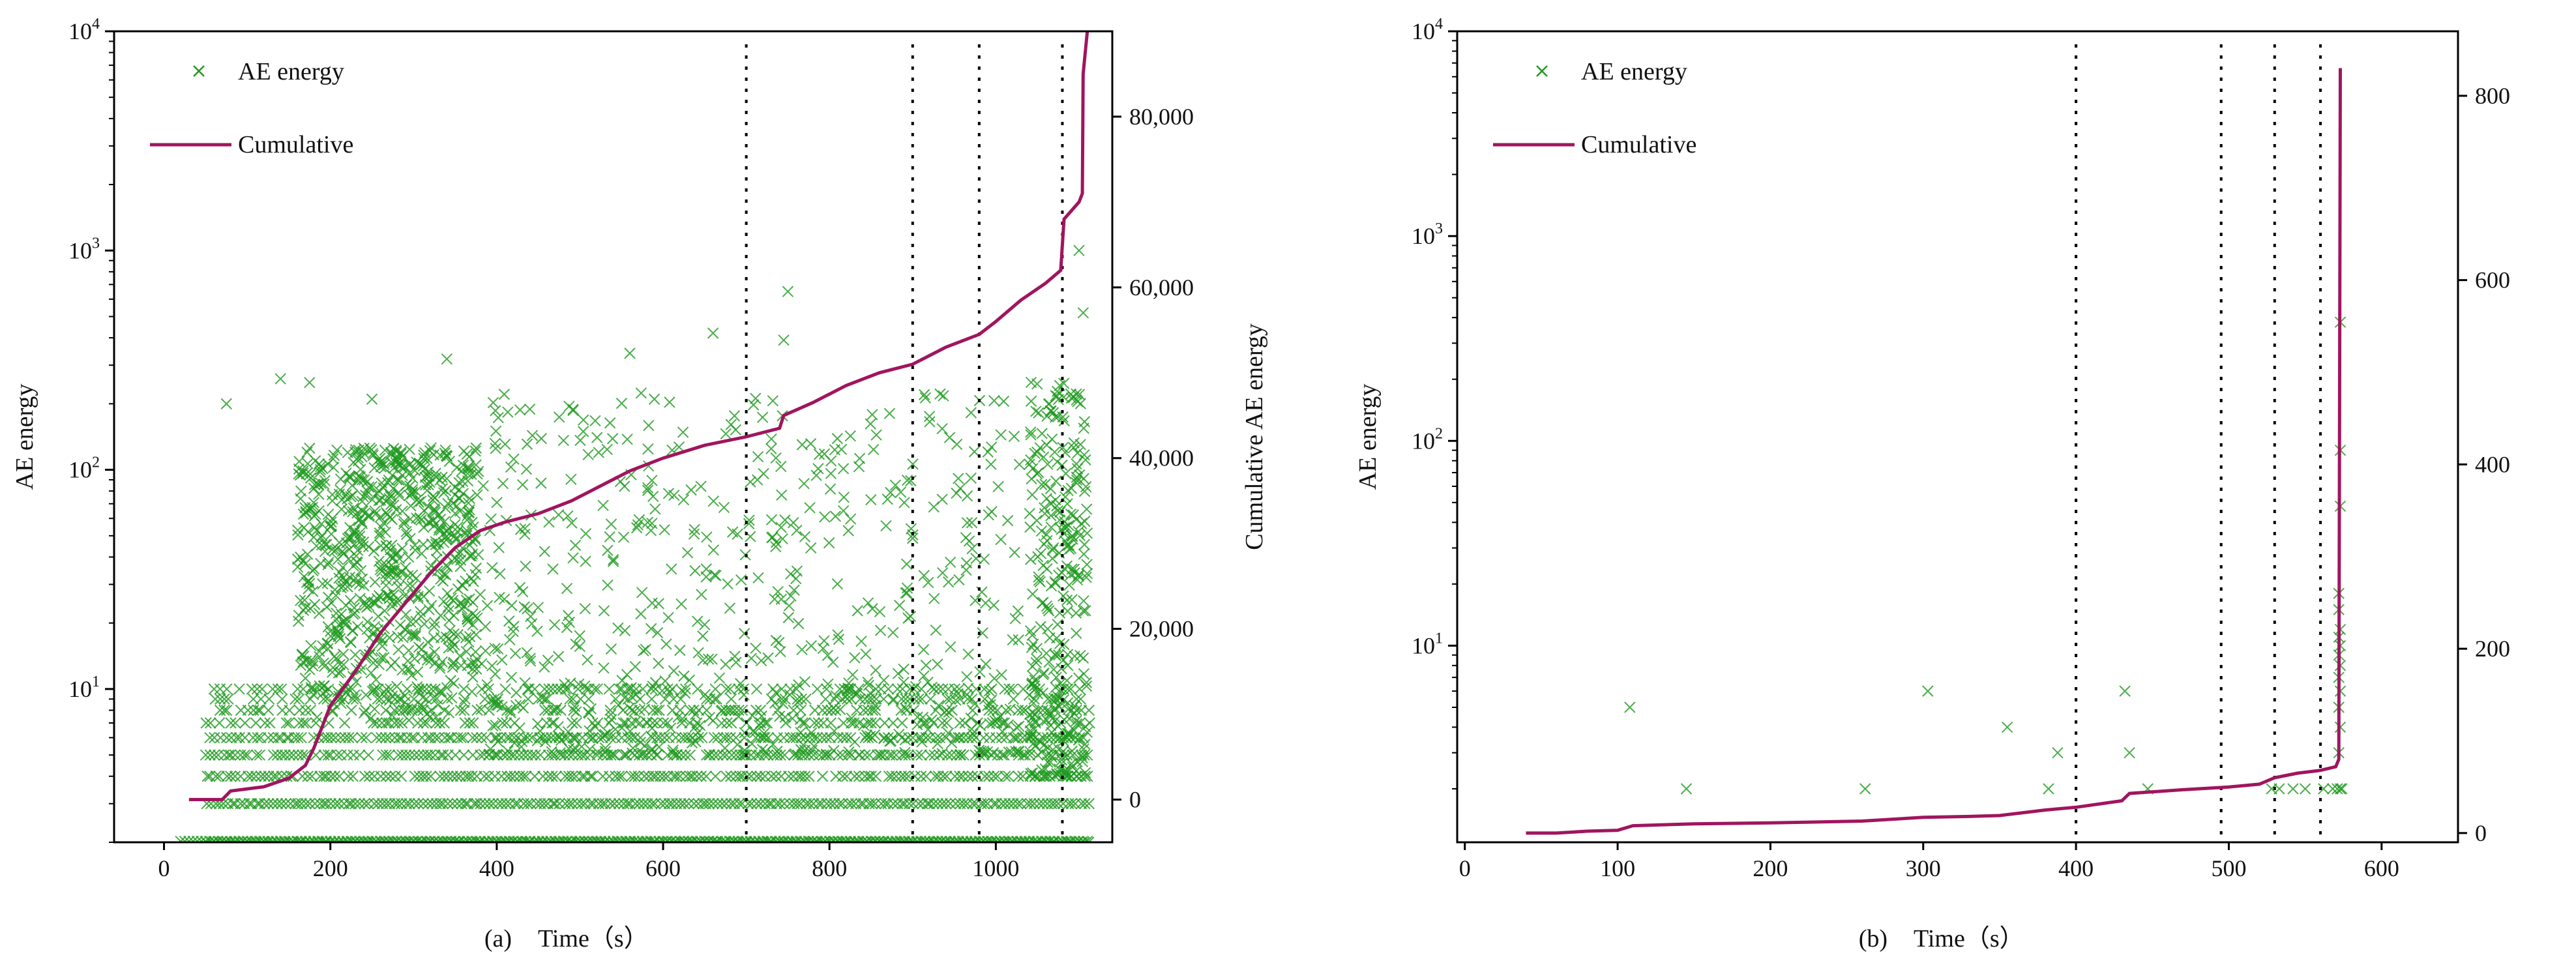  Describe the element at coordinates (1969, 938) in the screenshot. I see `x-axis-label: Time（s）` at that location.